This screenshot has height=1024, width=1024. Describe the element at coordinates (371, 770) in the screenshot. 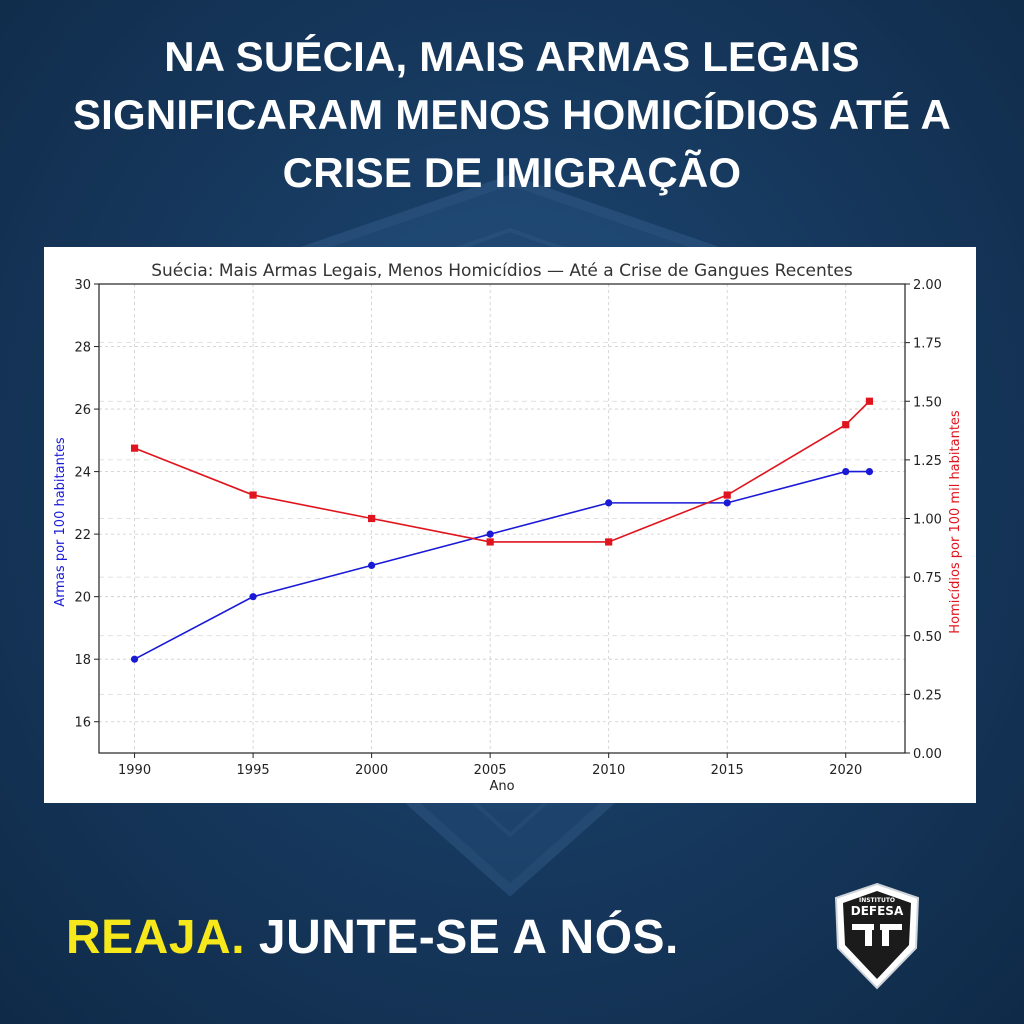

I see `x-tick-label: 2000` at that location.